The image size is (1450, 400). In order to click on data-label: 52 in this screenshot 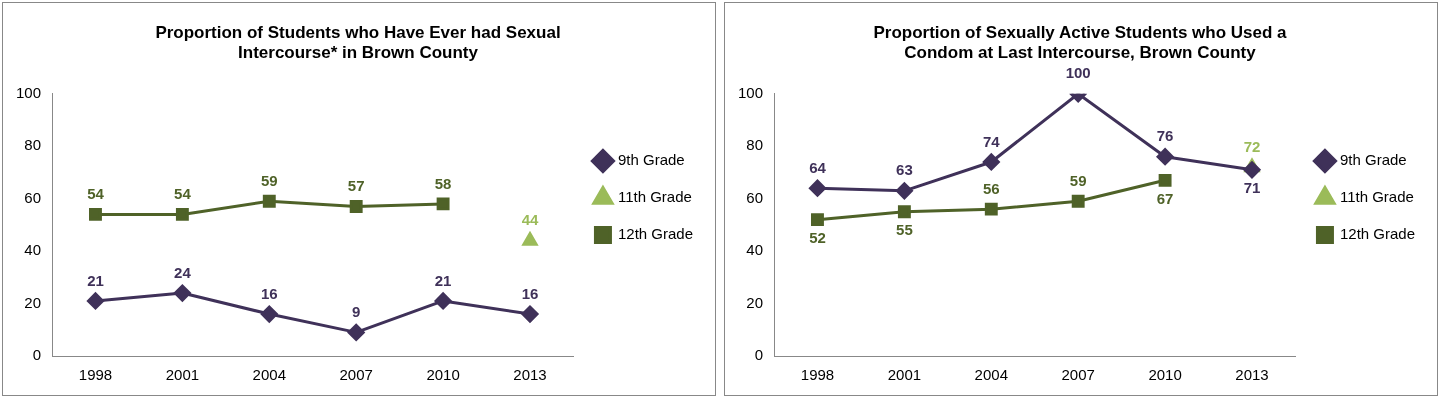, I will do `click(817, 238)`.